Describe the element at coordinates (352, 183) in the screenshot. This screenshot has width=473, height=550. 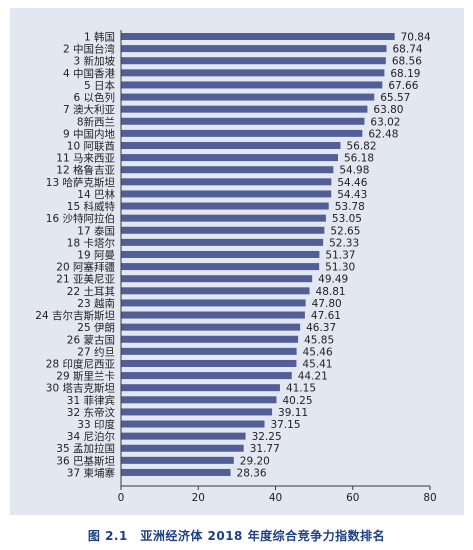
I see `value-label: 54.46` at that location.